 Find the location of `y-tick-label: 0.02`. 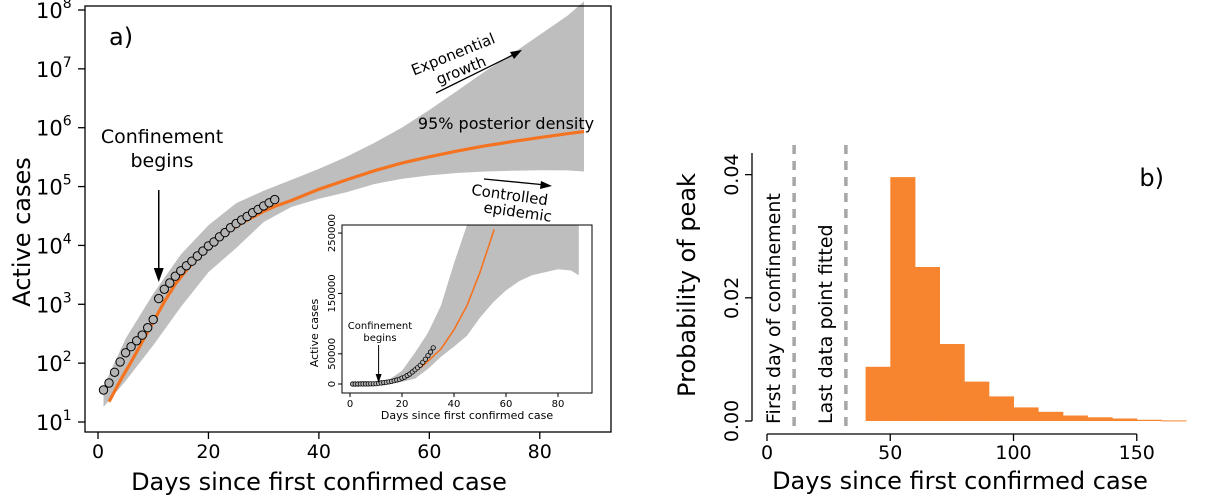

y-tick-label: 0.02 is located at coordinates (732, 298).